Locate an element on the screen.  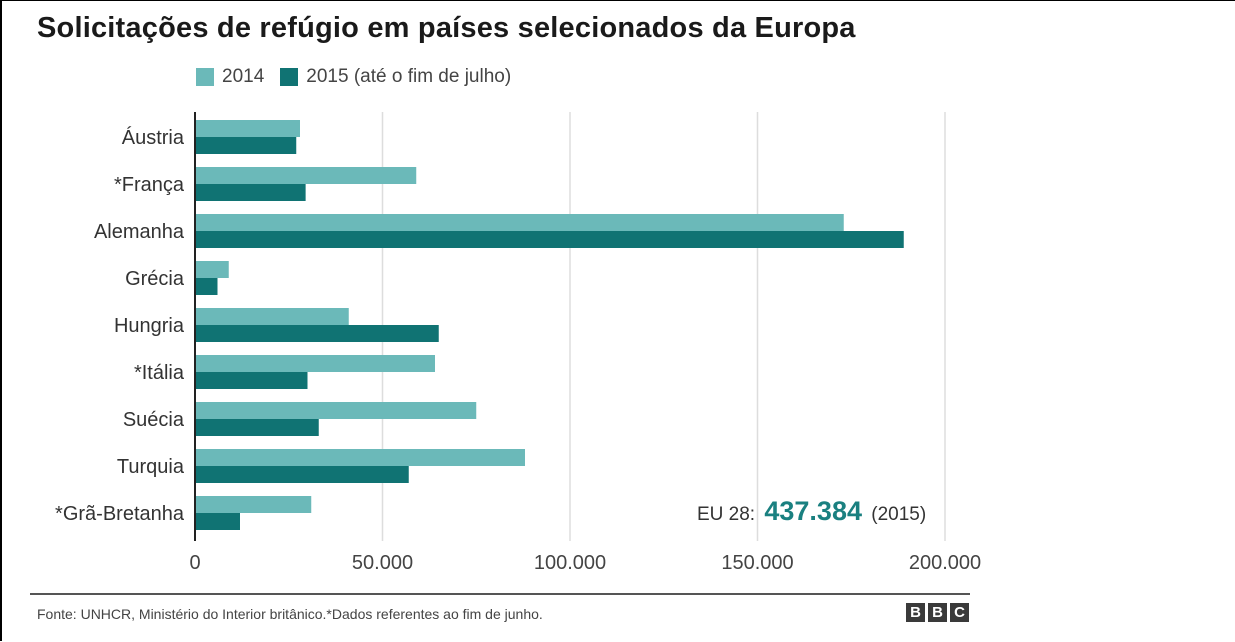
eu-total-value: 437.384 is located at coordinates (813, 511).